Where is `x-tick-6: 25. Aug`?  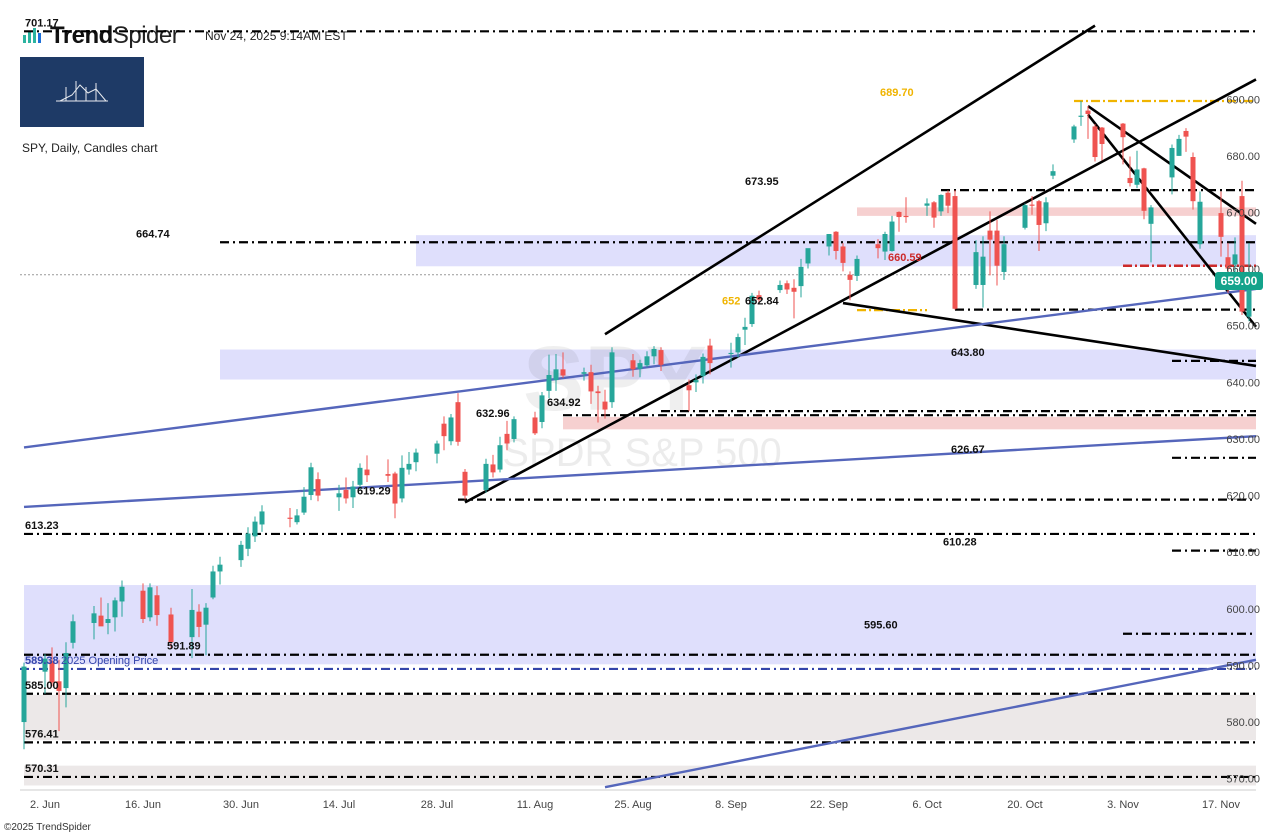 x-tick-6: 25. Aug is located at coordinates (632, 805).